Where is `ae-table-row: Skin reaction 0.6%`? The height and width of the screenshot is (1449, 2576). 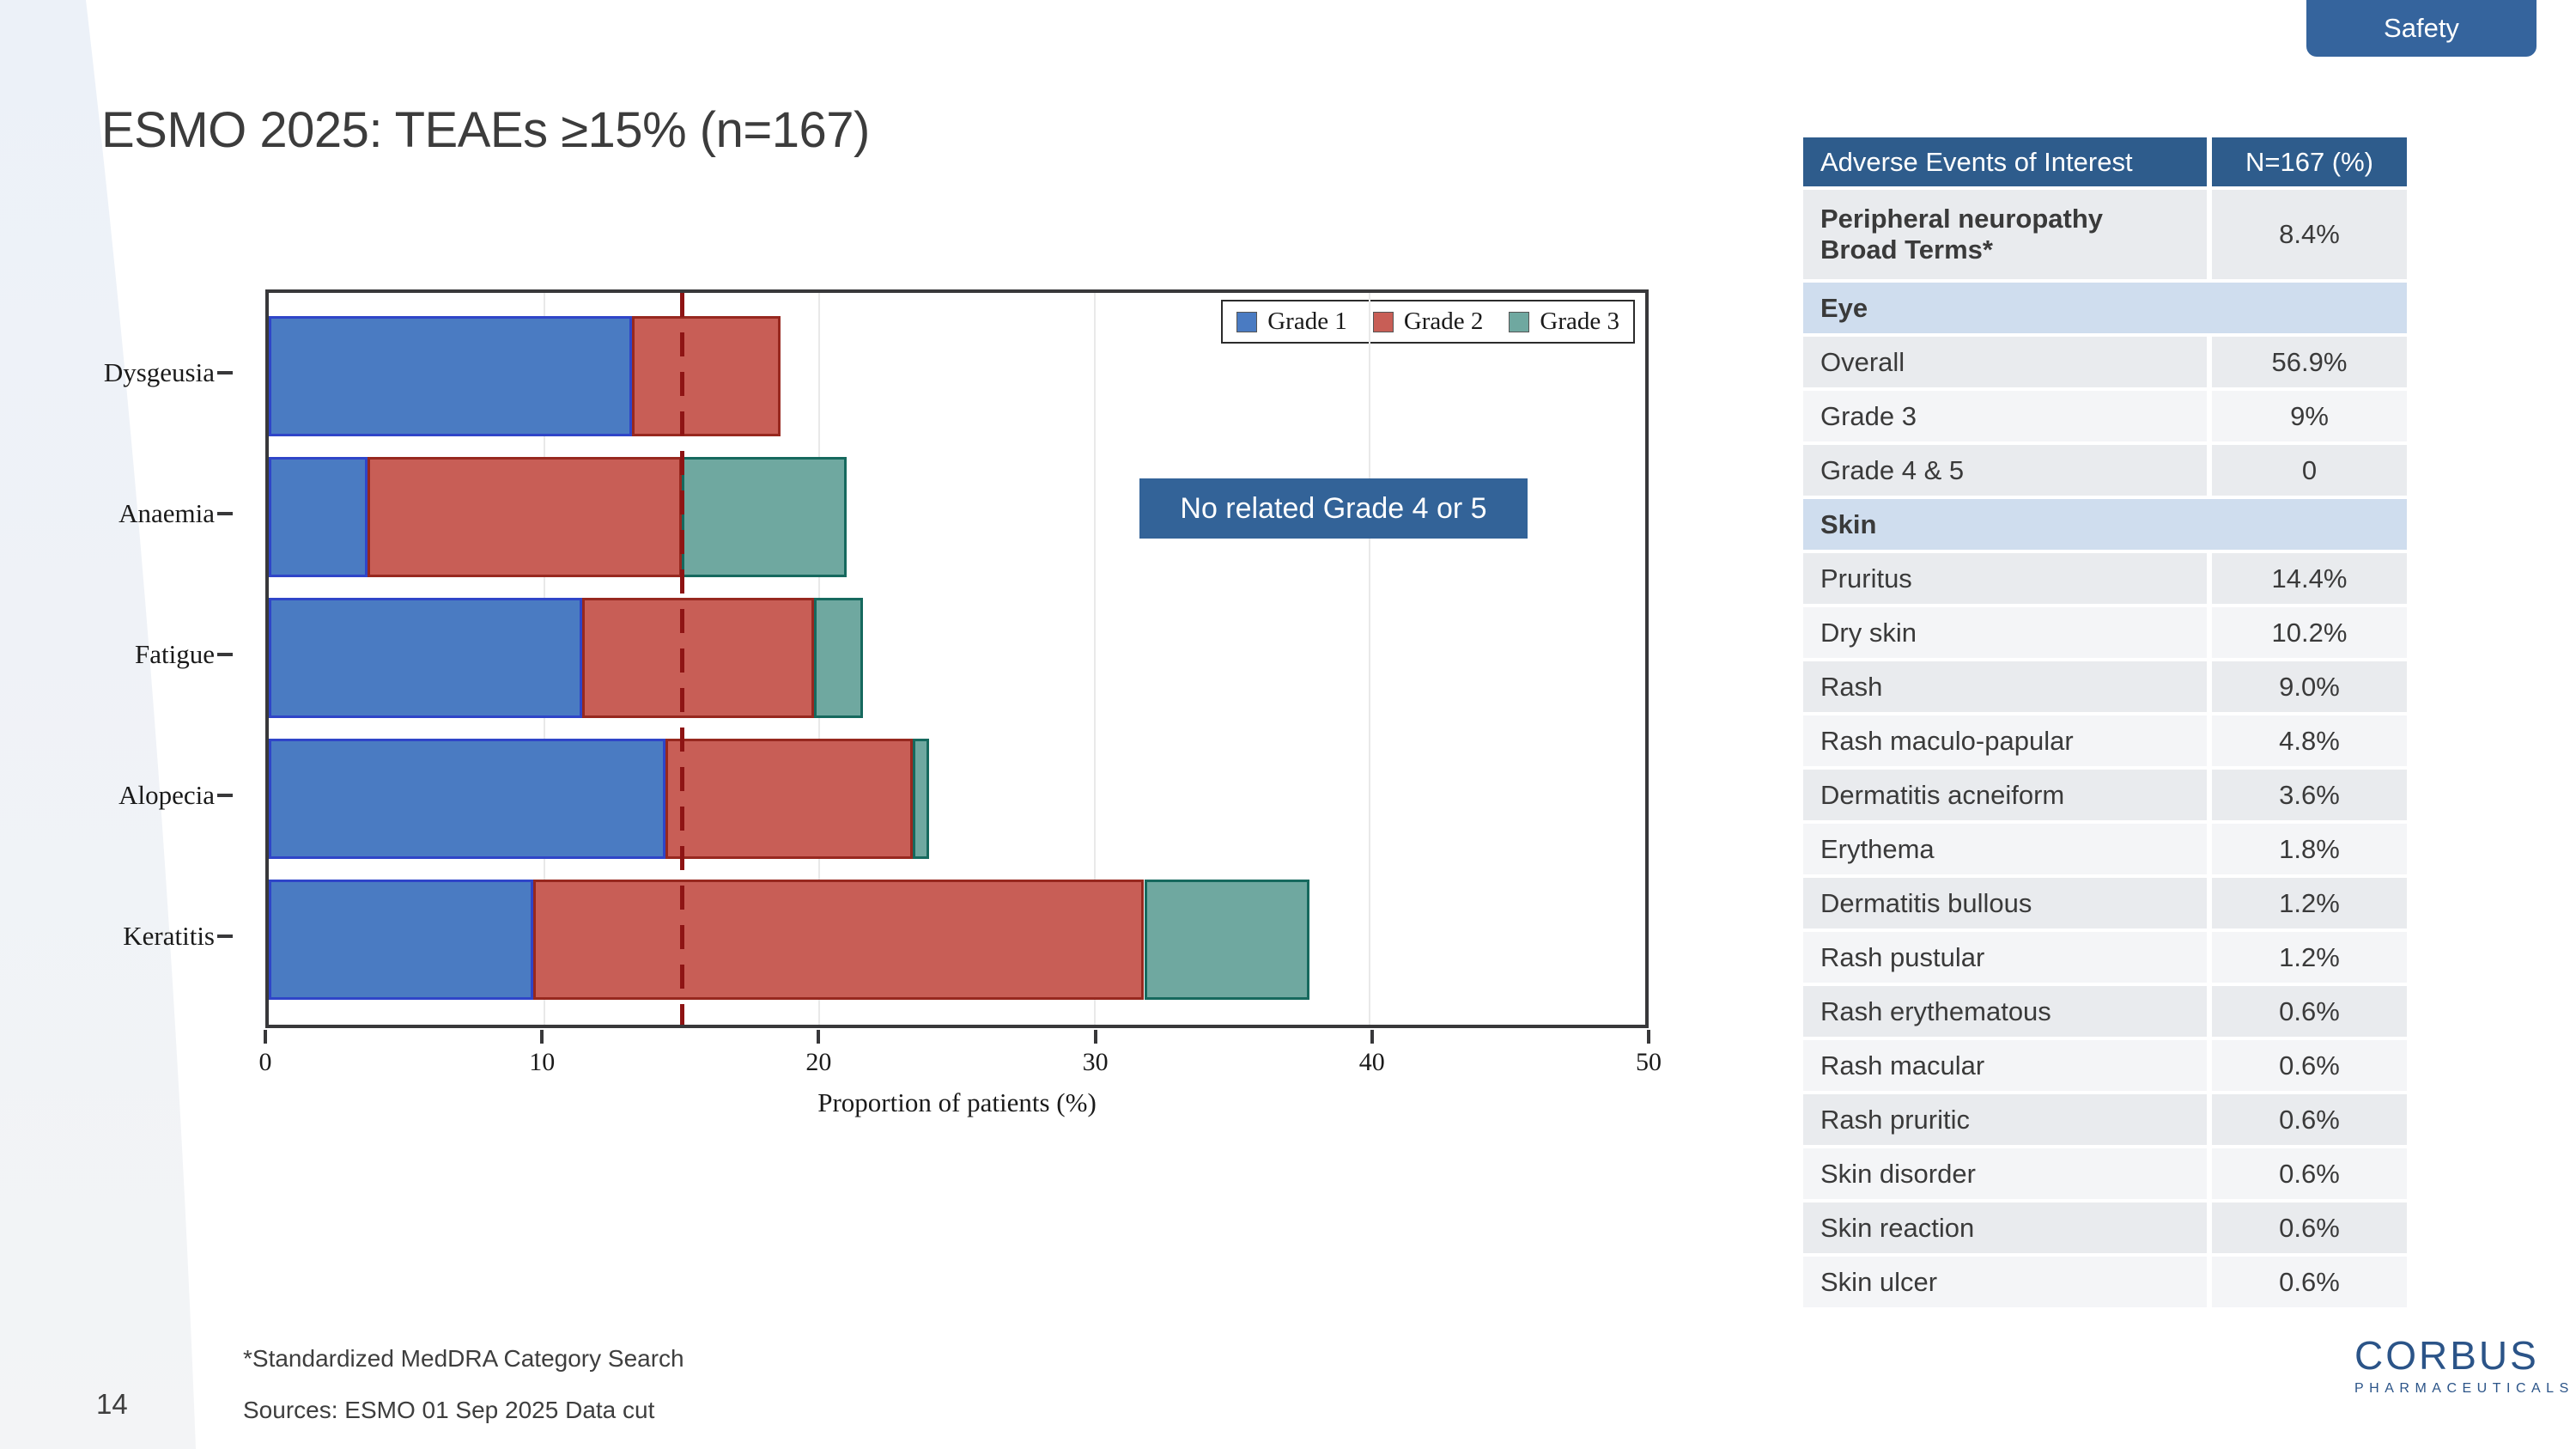 ae-table-row: Skin reaction 0.6% is located at coordinates (2105, 1227).